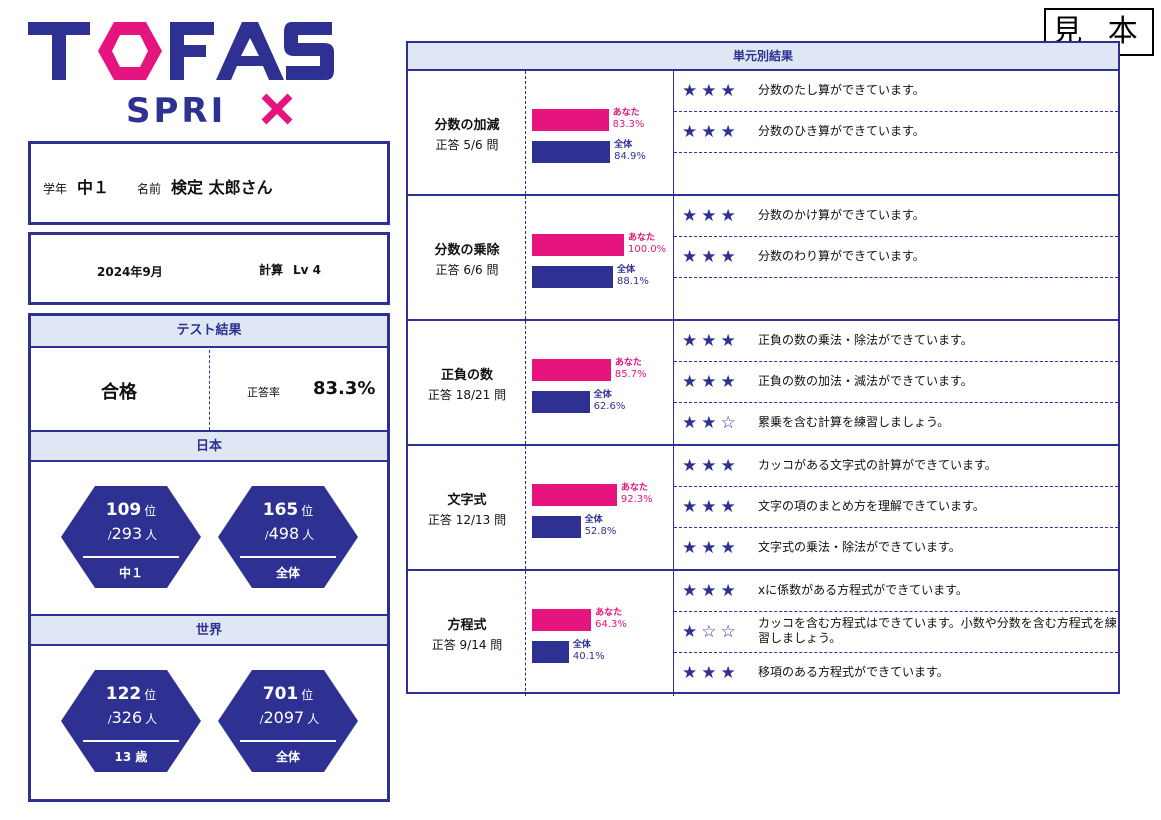 The width and height of the screenshot is (1161, 820). What do you see at coordinates (896, 591) in the screenshot?
I see `comment-row: ★★★ xに係数がある方程式ができています。` at bounding box center [896, 591].